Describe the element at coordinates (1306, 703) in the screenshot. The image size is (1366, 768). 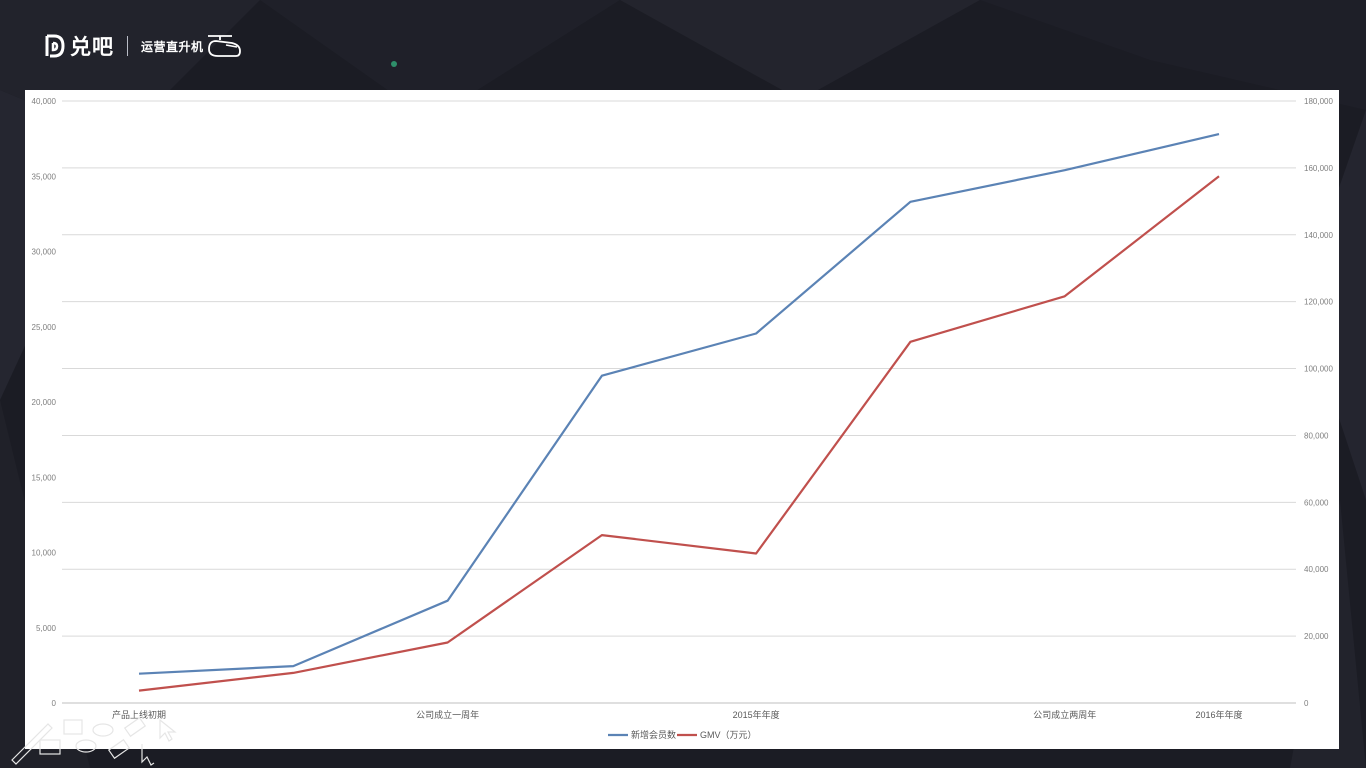
I see `right-axis-tick-label: 0` at that location.